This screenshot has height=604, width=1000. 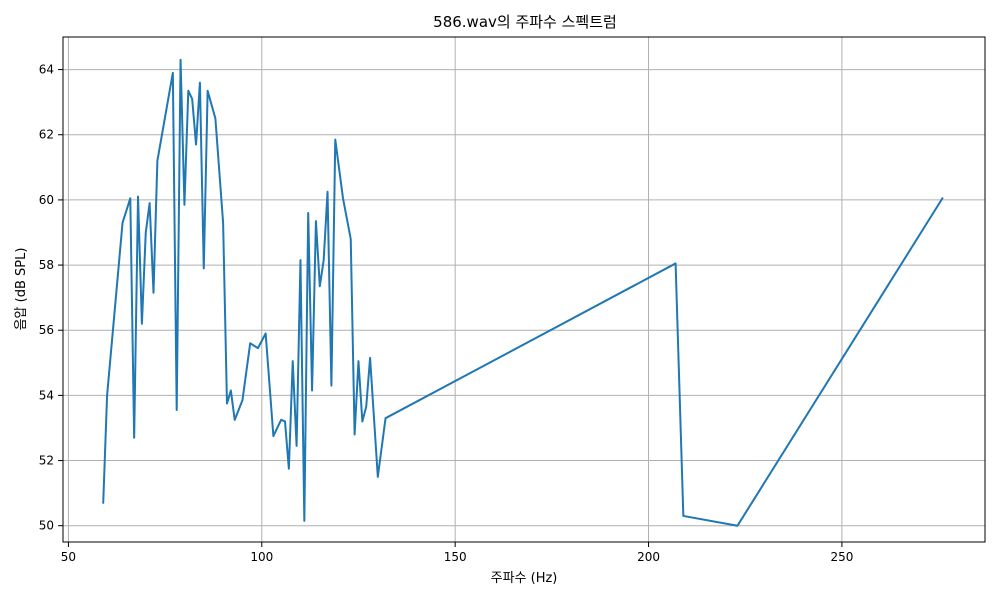 I want to click on y-axis-label: 음압 (dB SPL), so click(x=21, y=289).